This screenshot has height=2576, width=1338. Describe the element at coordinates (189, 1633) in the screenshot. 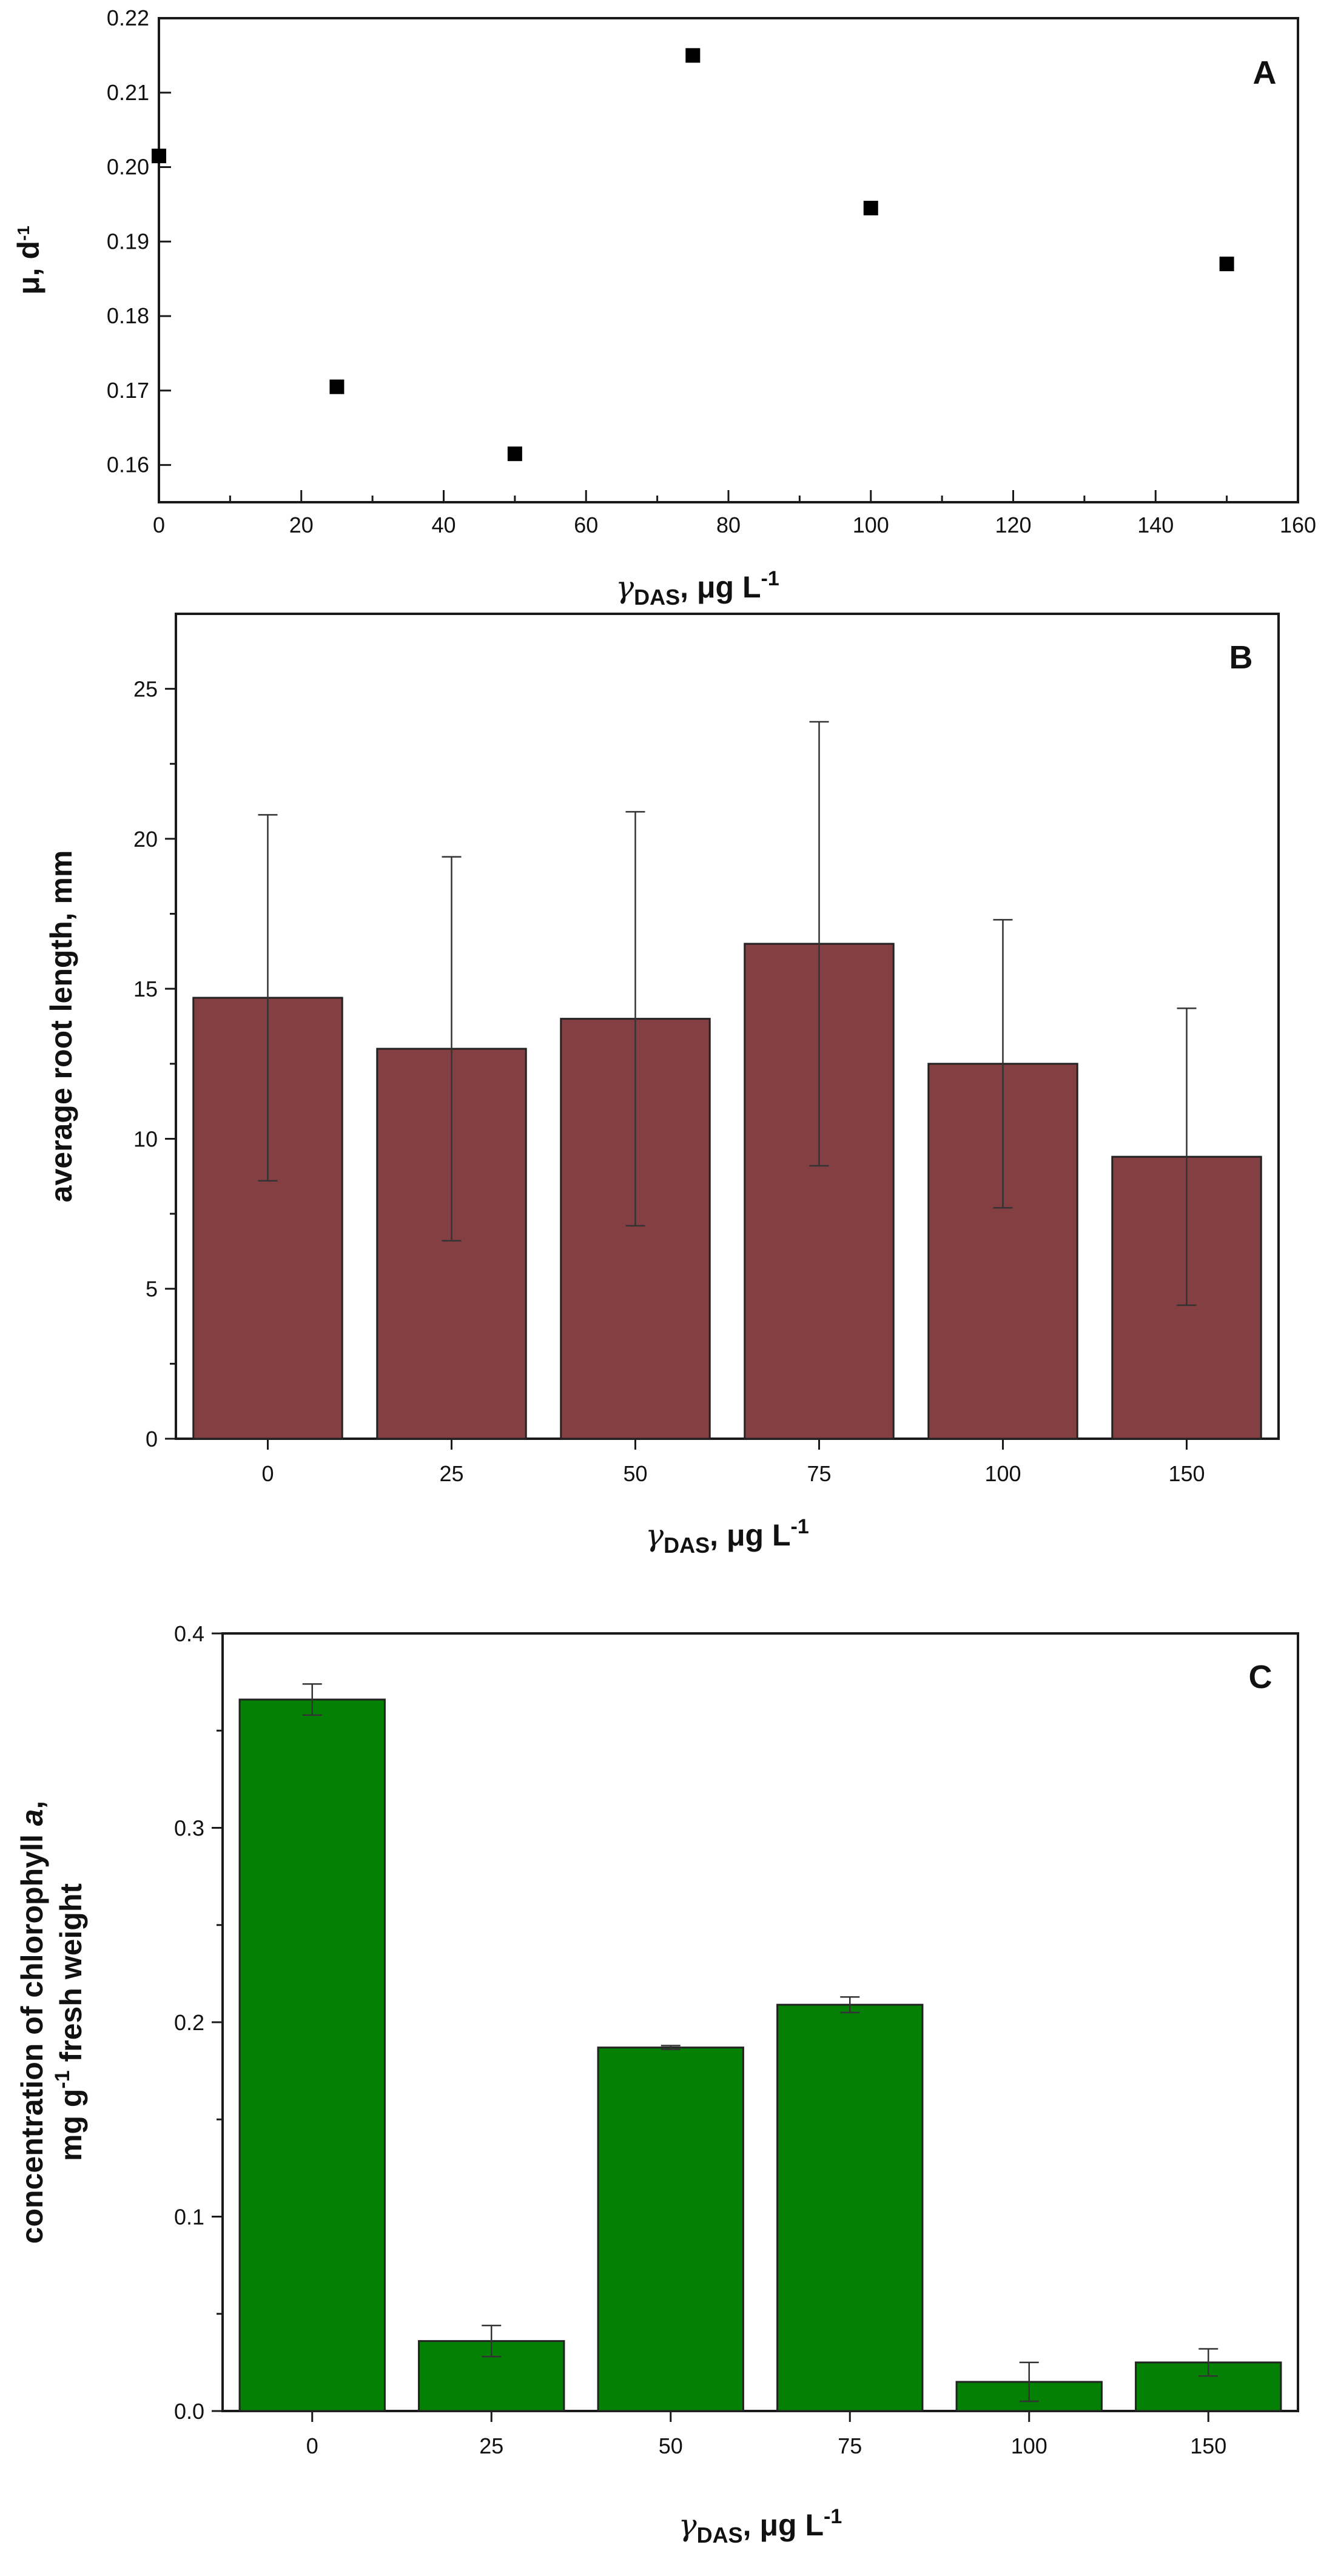

I see `y-tick-label: 0.4` at that location.